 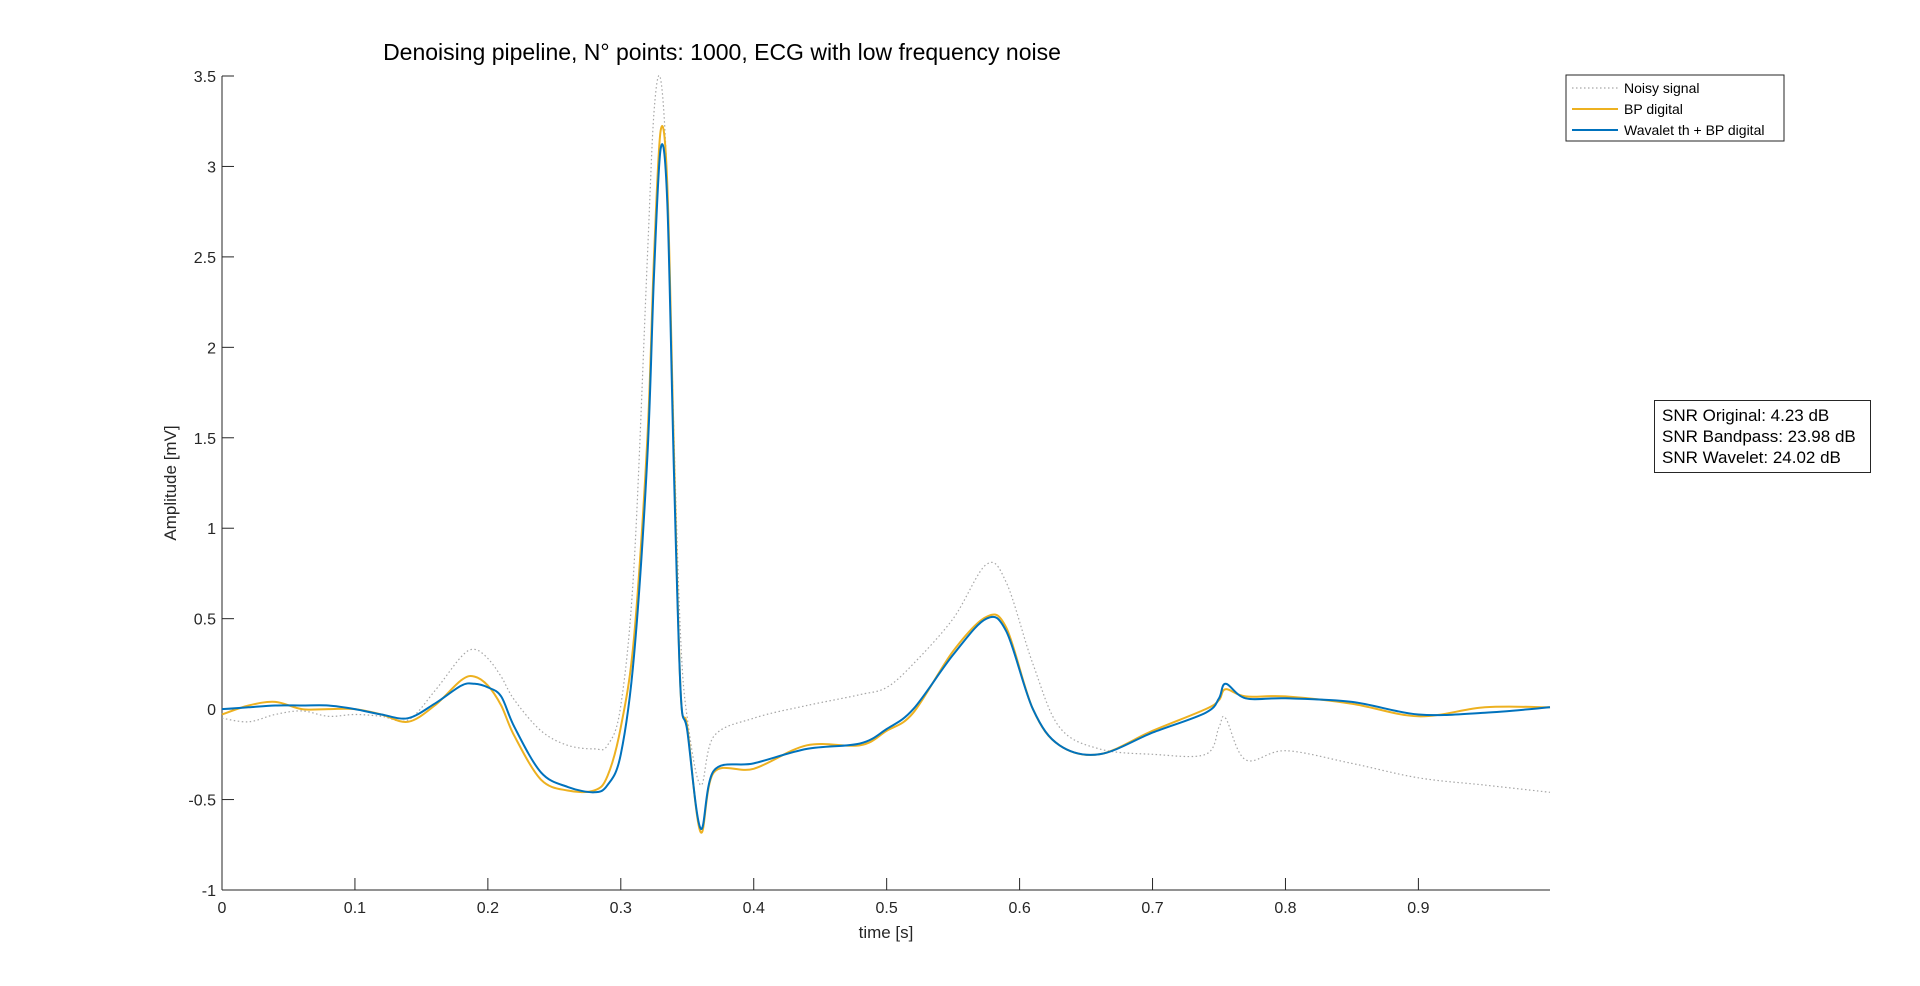 What do you see at coordinates (1152, 908) in the screenshot?
I see `x-tick-label: 0.7` at bounding box center [1152, 908].